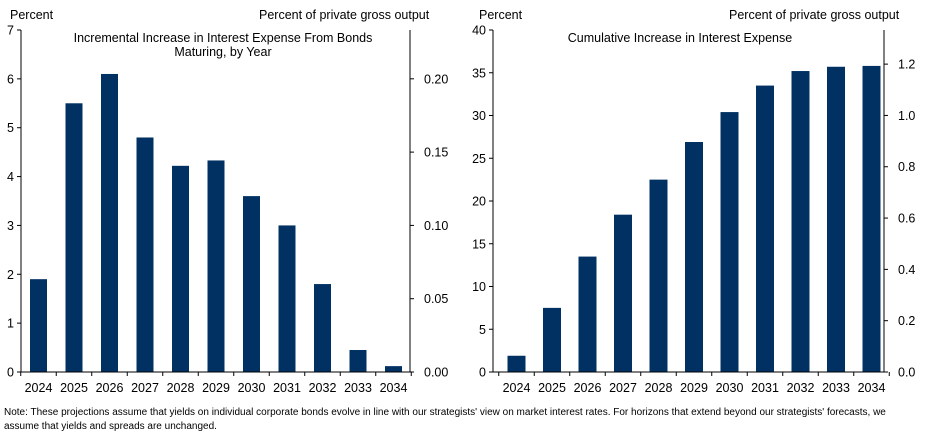 Image resolution: width=927 pixels, height=437 pixels. Describe the element at coordinates (479, 73) in the screenshot. I see `y-tick-label-left: 35` at that location.